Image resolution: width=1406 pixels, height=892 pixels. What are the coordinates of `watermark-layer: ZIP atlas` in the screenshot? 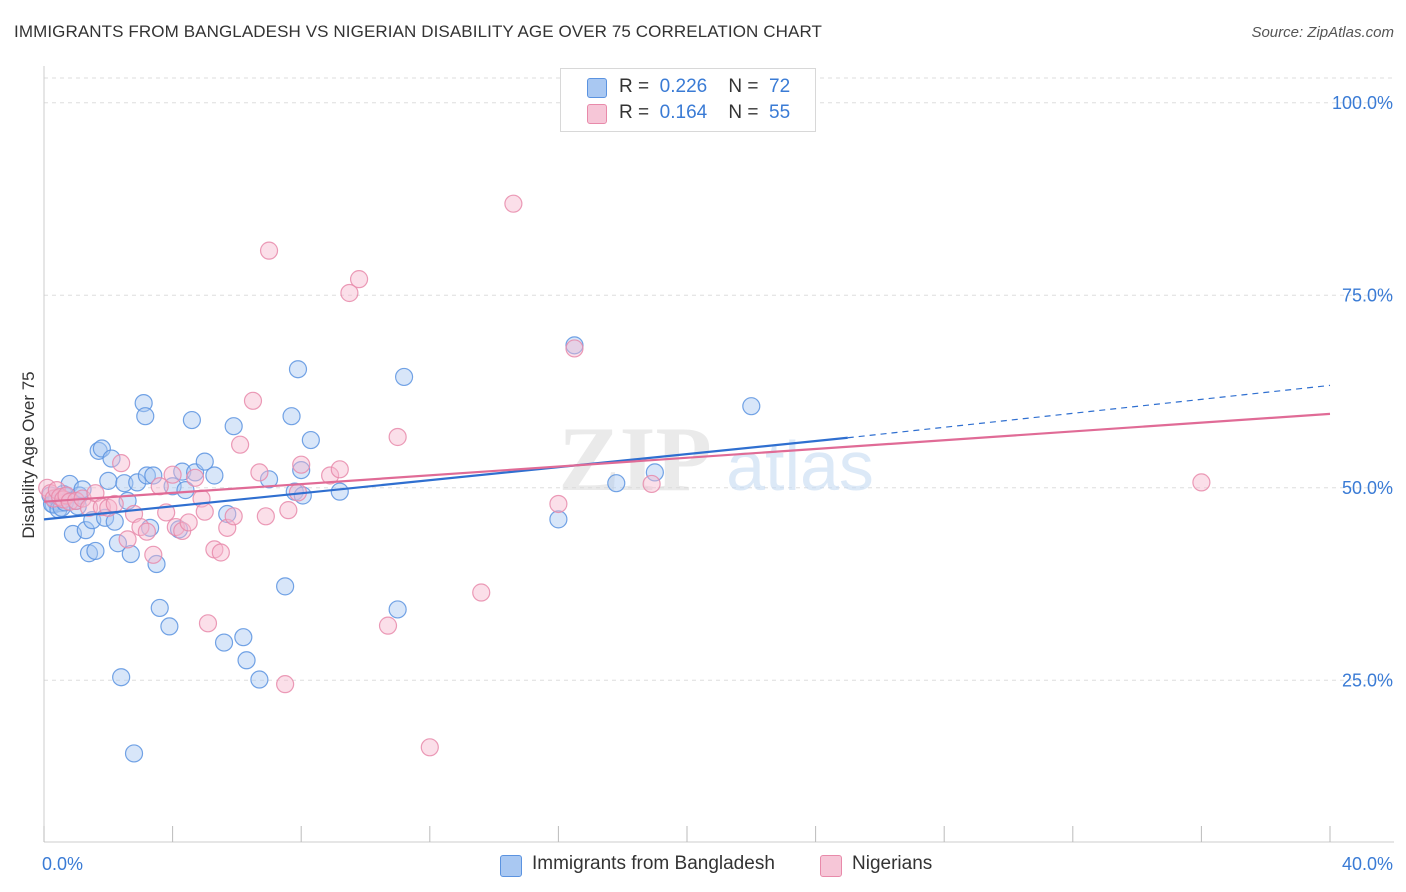 It's located at (716, 459).